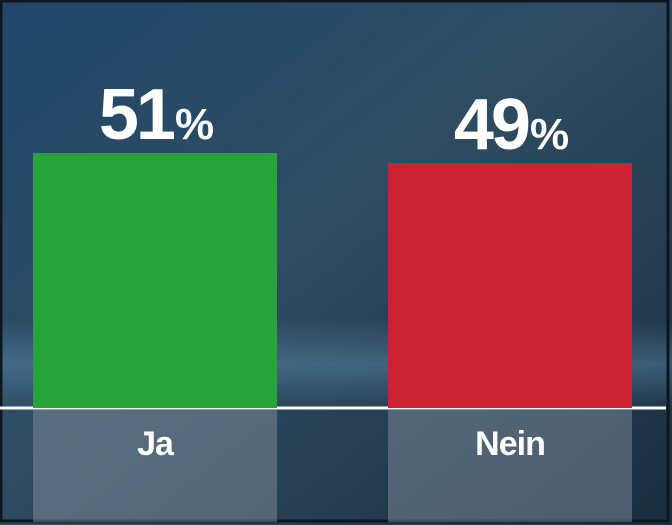 This screenshot has height=525, width=672. Describe the element at coordinates (511, 125) in the screenshot. I see `value-label: 49%` at that location.